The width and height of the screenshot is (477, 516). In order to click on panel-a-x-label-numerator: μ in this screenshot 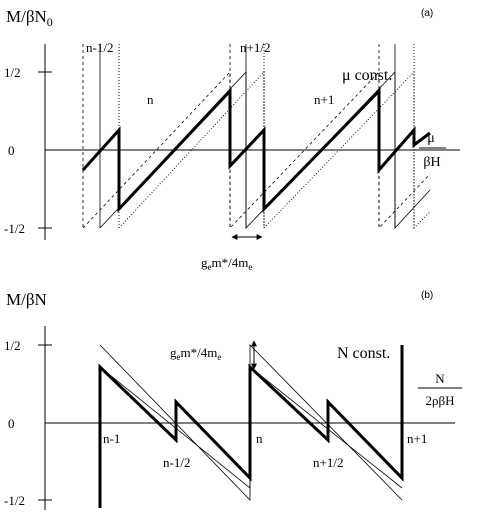, I will do `click(431, 138)`.